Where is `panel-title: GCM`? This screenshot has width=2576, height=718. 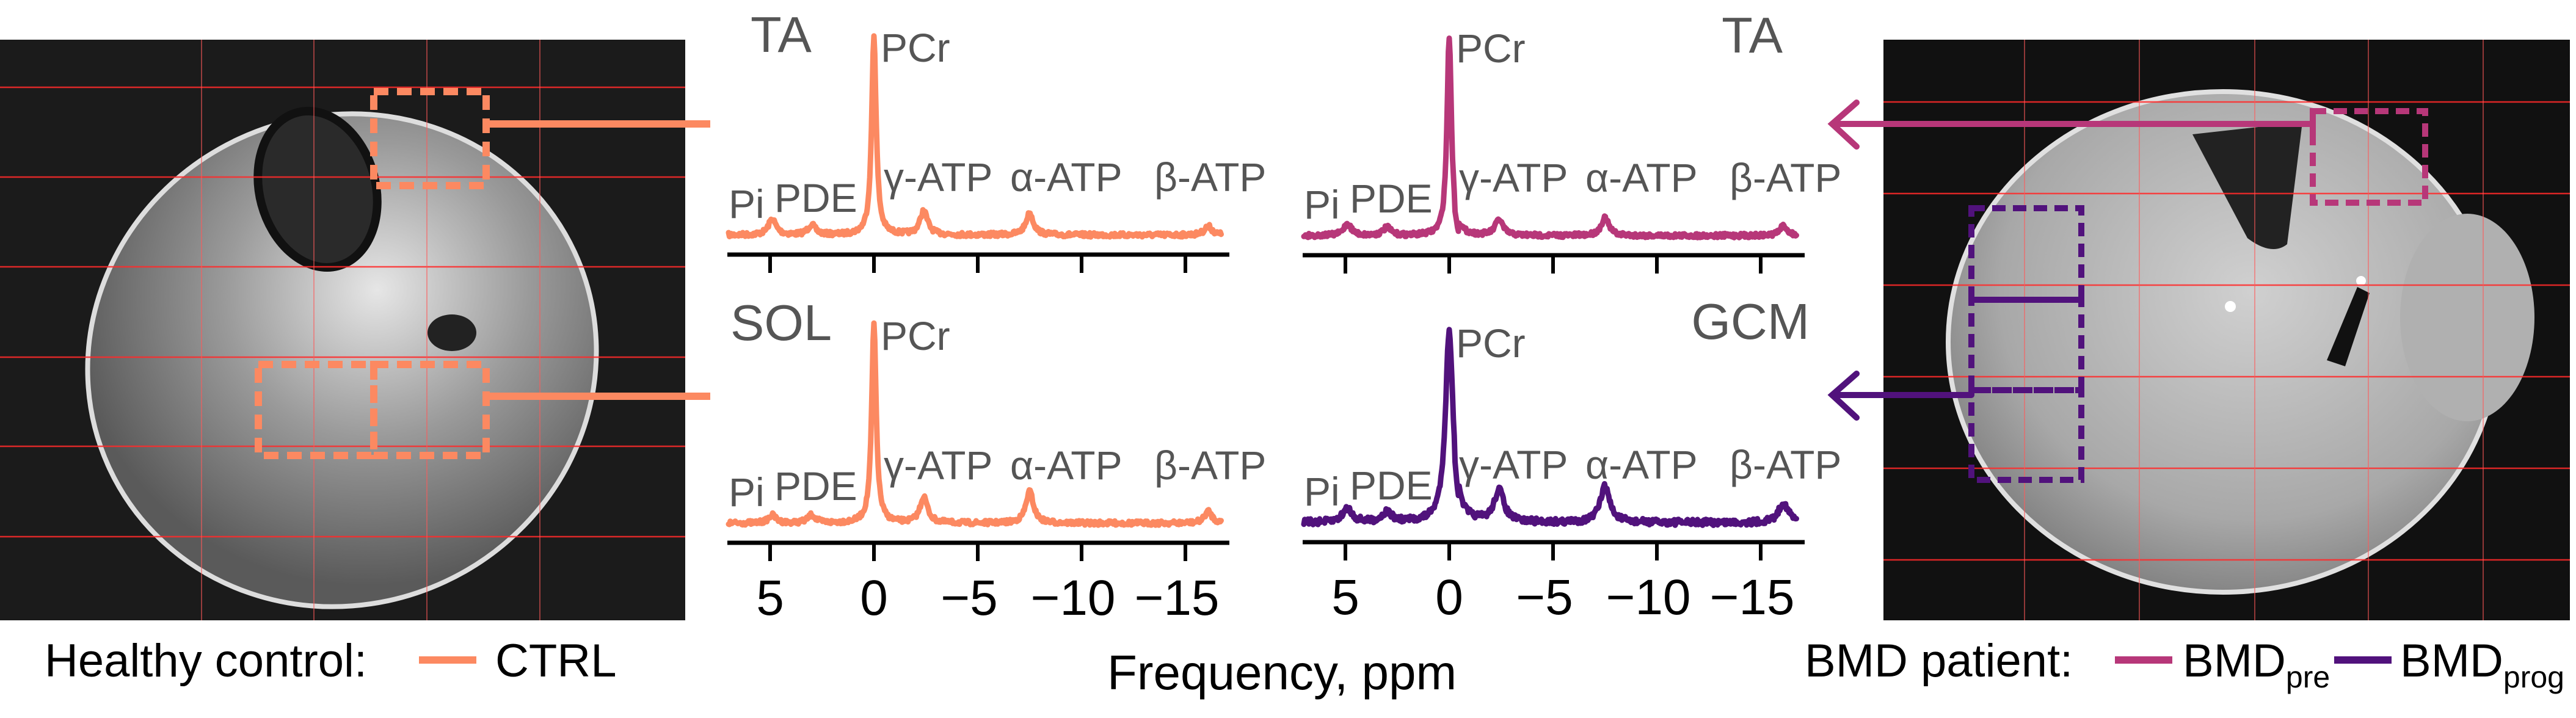
panel-title: GCM is located at coordinates (1751, 321).